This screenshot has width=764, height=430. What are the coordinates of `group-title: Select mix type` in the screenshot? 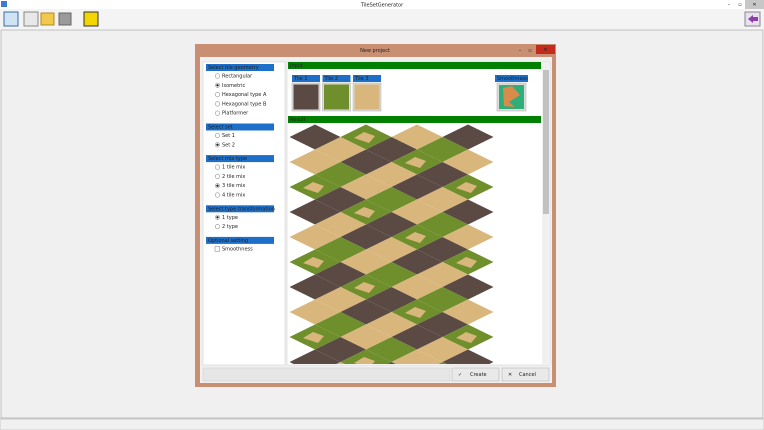 It's located at (227, 159).